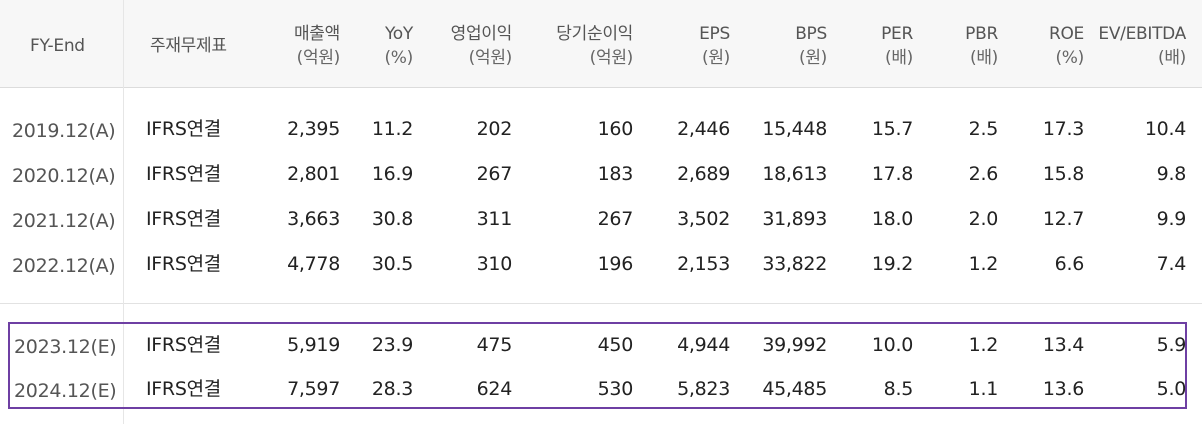 The height and width of the screenshot is (424, 1202). What do you see at coordinates (1069, 264) in the screenshot?
I see `cell-roe: 6.6` at bounding box center [1069, 264].